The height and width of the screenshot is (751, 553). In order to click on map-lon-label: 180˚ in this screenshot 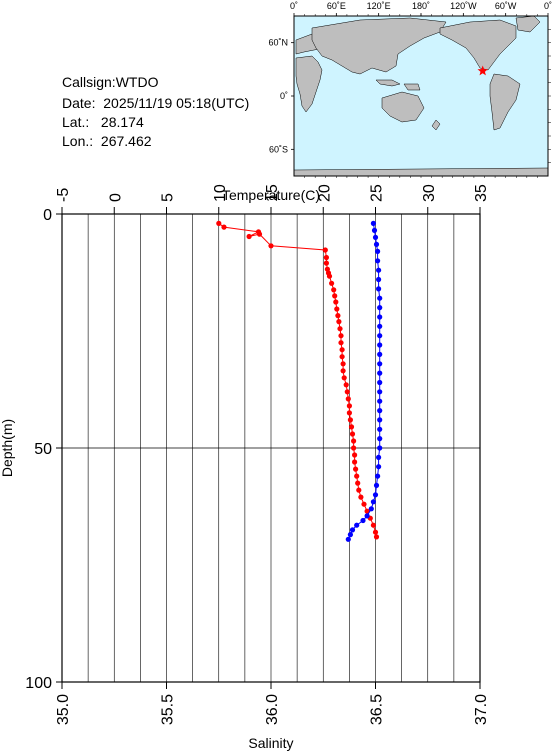, I will do `click(421, 6)`.